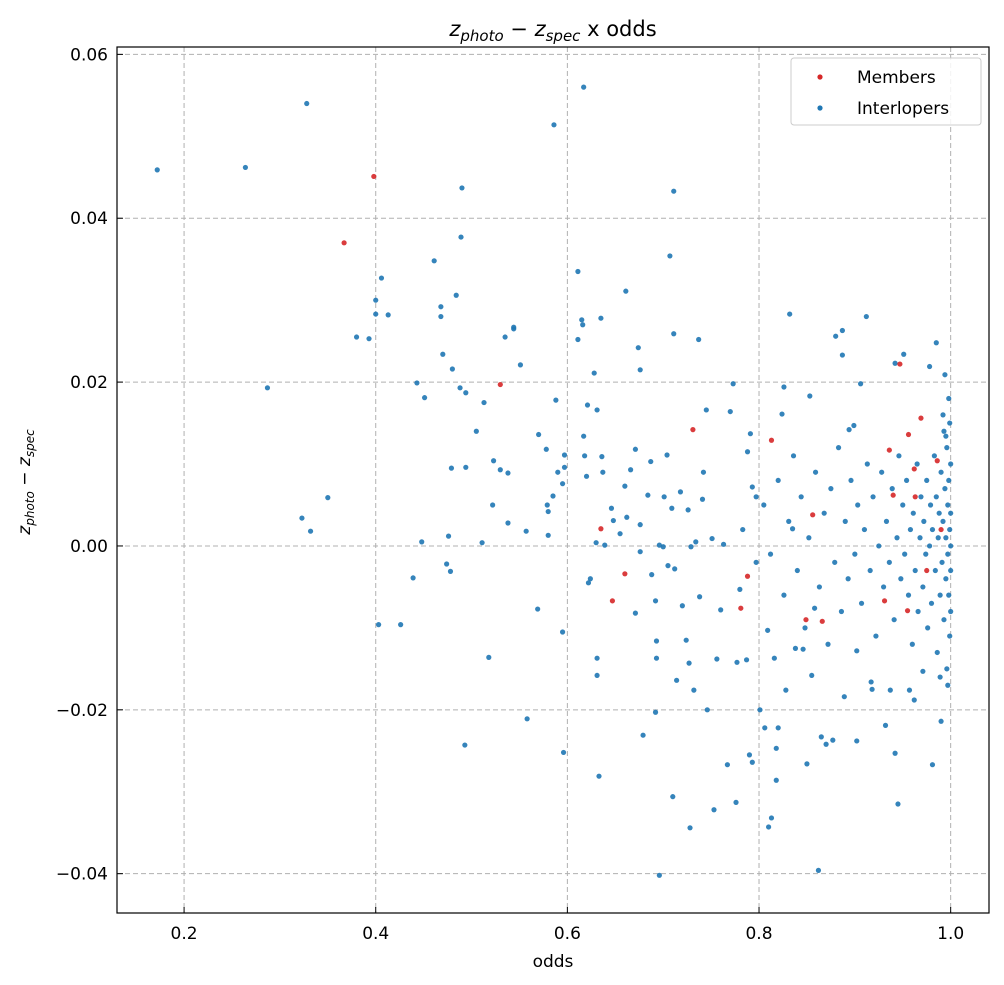  Describe the element at coordinates (886, 91) in the screenshot. I see `legend: Members Interlopers` at that location.